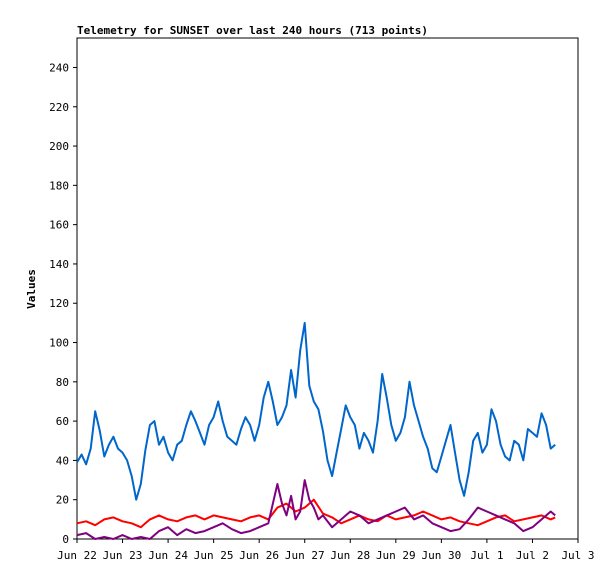 This screenshot has width=615, height=579. What do you see at coordinates (214, 555) in the screenshot?
I see `x-tick-label: Jun 25` at bounding box center [214, 555].